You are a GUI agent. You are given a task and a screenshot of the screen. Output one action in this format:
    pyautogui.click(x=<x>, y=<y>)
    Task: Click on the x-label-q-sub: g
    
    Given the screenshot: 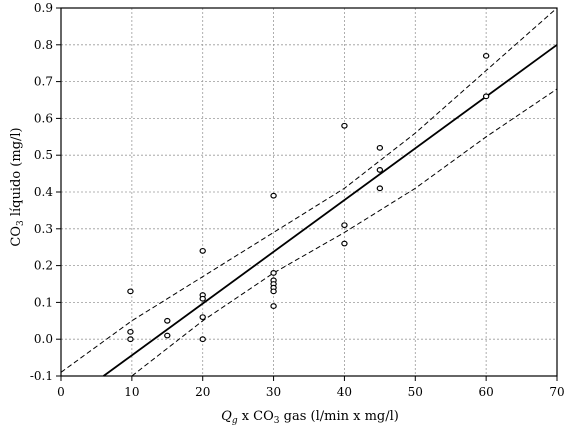 What is the action you would take?
    pyautogui.click(x=235, y=421)
    